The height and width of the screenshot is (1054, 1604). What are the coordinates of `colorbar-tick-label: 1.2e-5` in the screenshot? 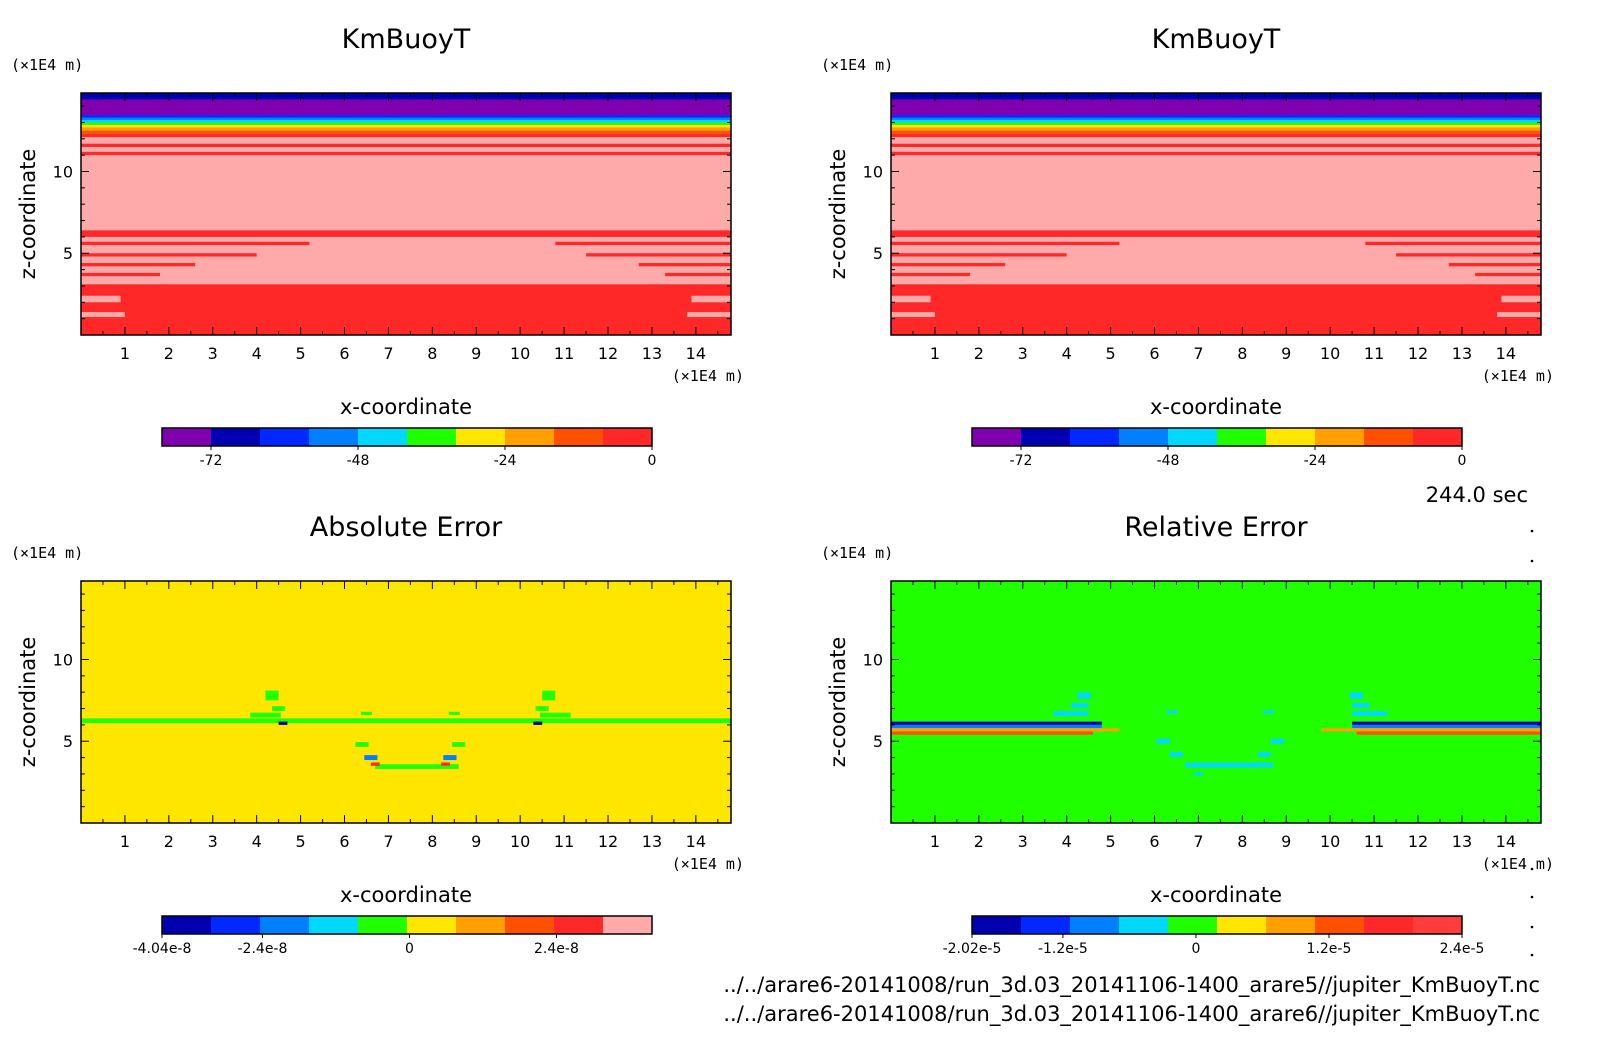 It's located at (1329, 949).